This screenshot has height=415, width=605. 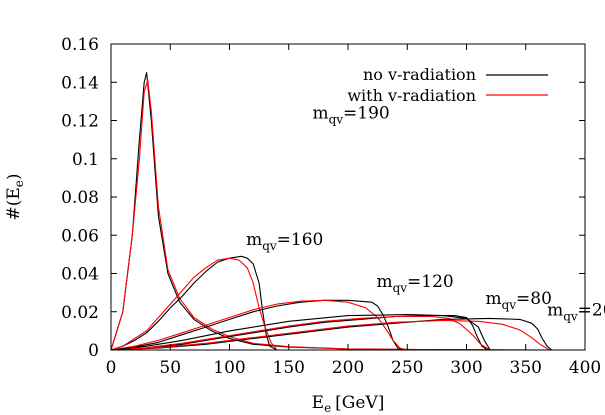 I want to click on x-tick-label: 300, so click(x=466, y=368).